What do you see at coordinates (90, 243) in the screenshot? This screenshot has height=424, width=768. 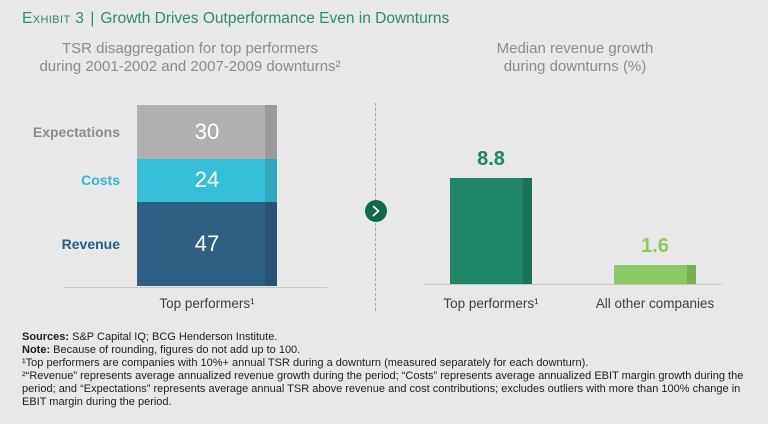 I see `segment-label-revenue: Revenue` at bounding box center [90, 243].